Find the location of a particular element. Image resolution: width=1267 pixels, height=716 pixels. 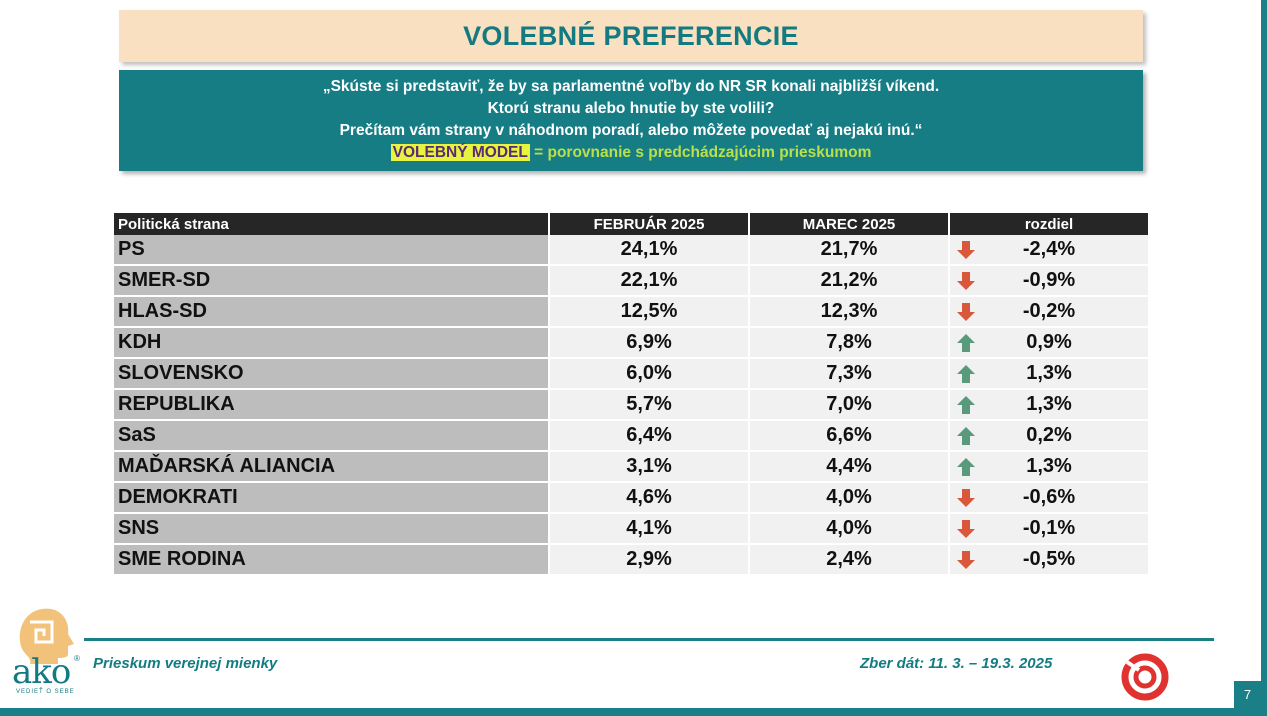

table-row: REPUBLIKA 5,7% 7,0% 1,3% is located at coordinates (631, 405).